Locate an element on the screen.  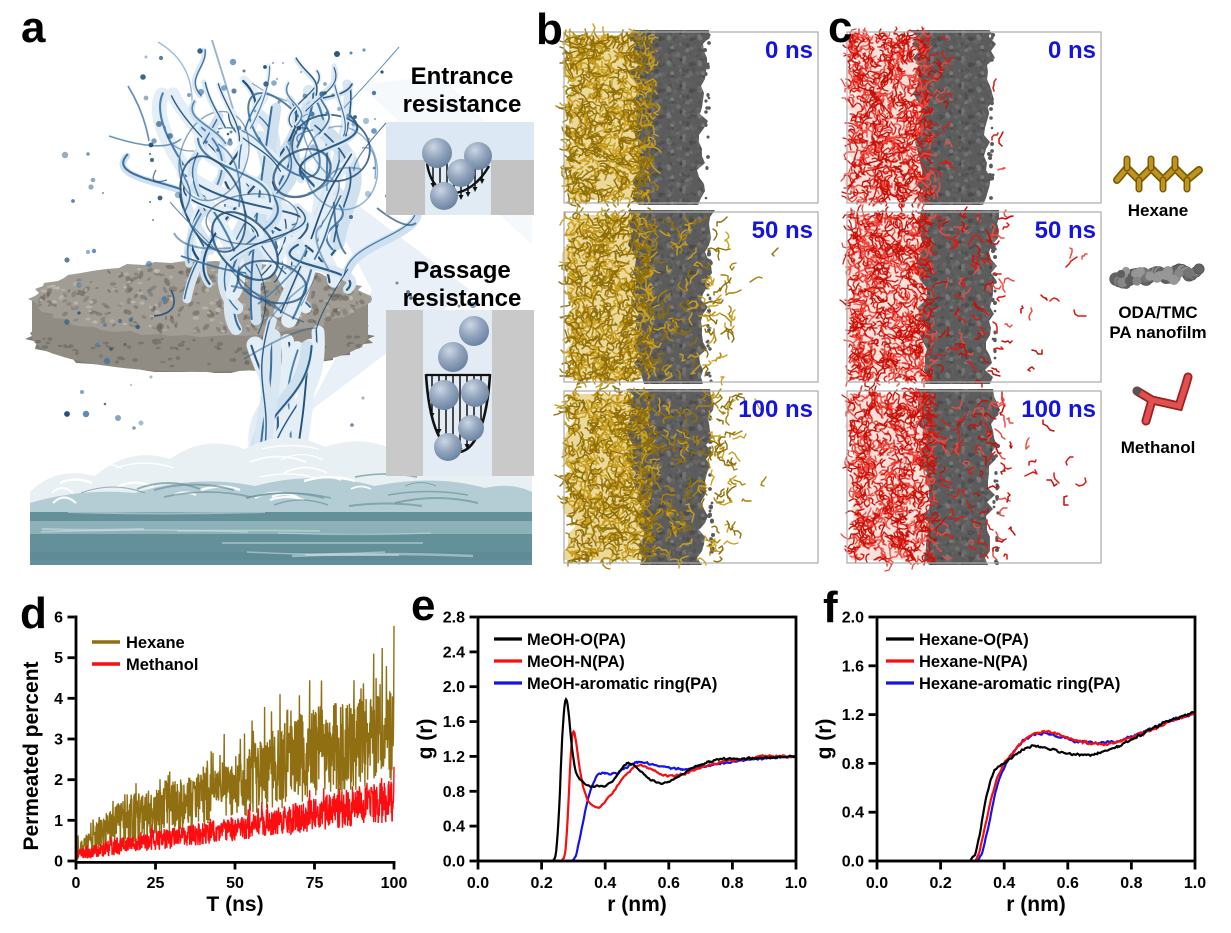
svg-text: T (ns) is located at coordinates (234, 904).